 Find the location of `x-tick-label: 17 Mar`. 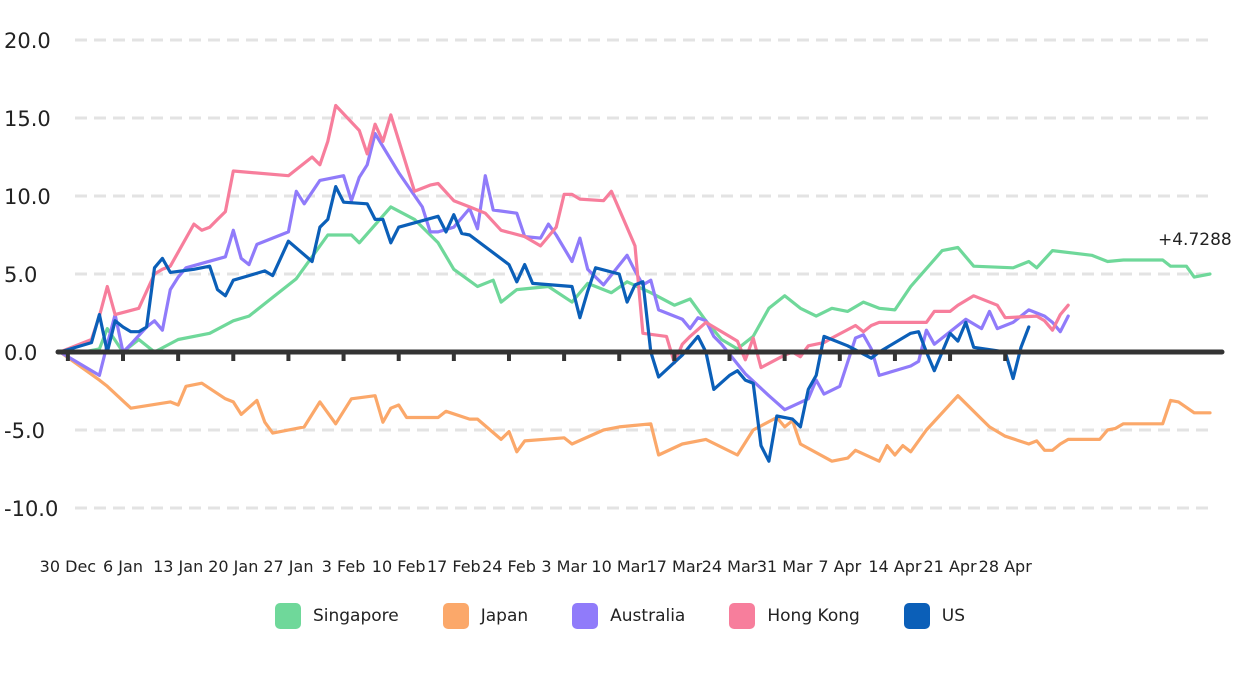

x-tick-label: 17 Mar is located at coordinates (675, 566).